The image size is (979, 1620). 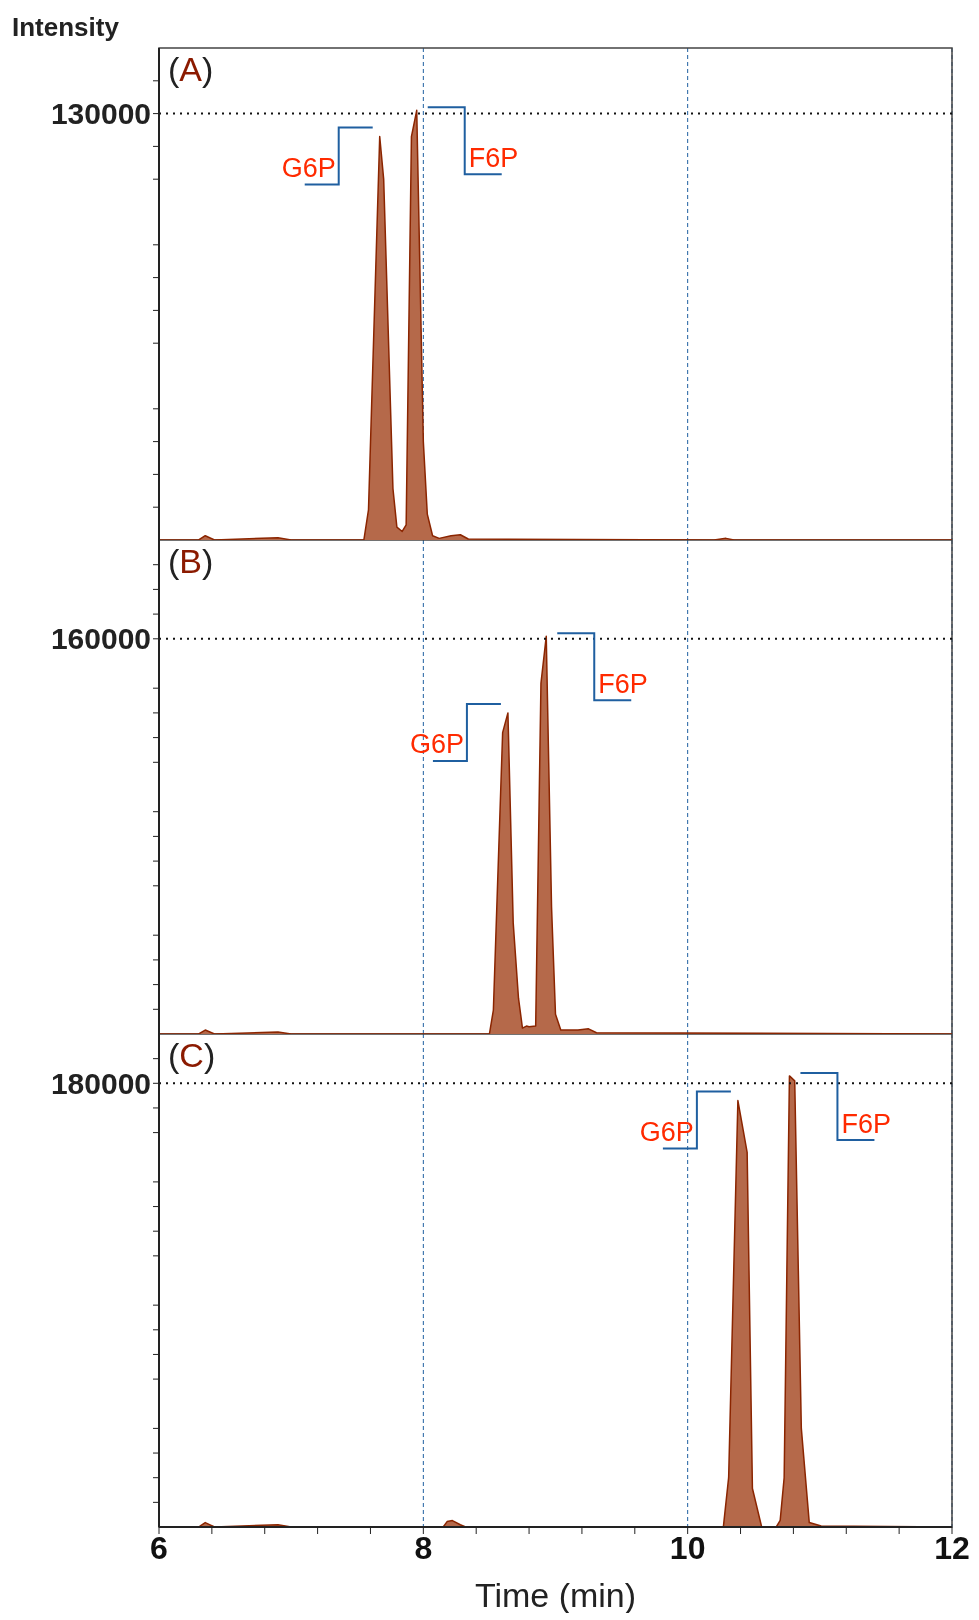 I want to click on y-tick-label: 160000, so click(x=100, y=639).